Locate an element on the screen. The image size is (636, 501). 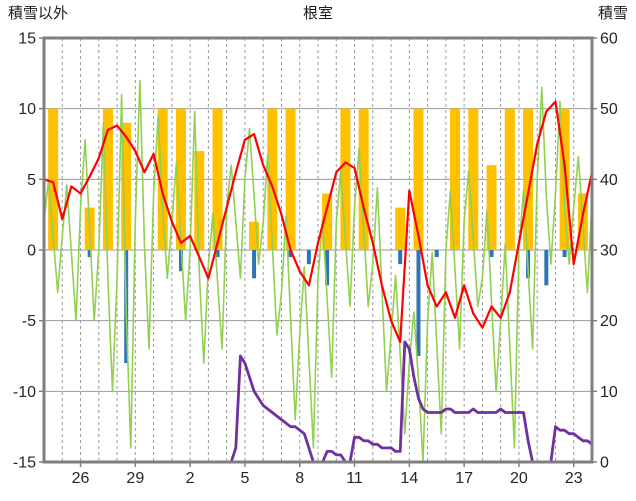
right-tick-label: 60 is located at coordinates (609, 39).